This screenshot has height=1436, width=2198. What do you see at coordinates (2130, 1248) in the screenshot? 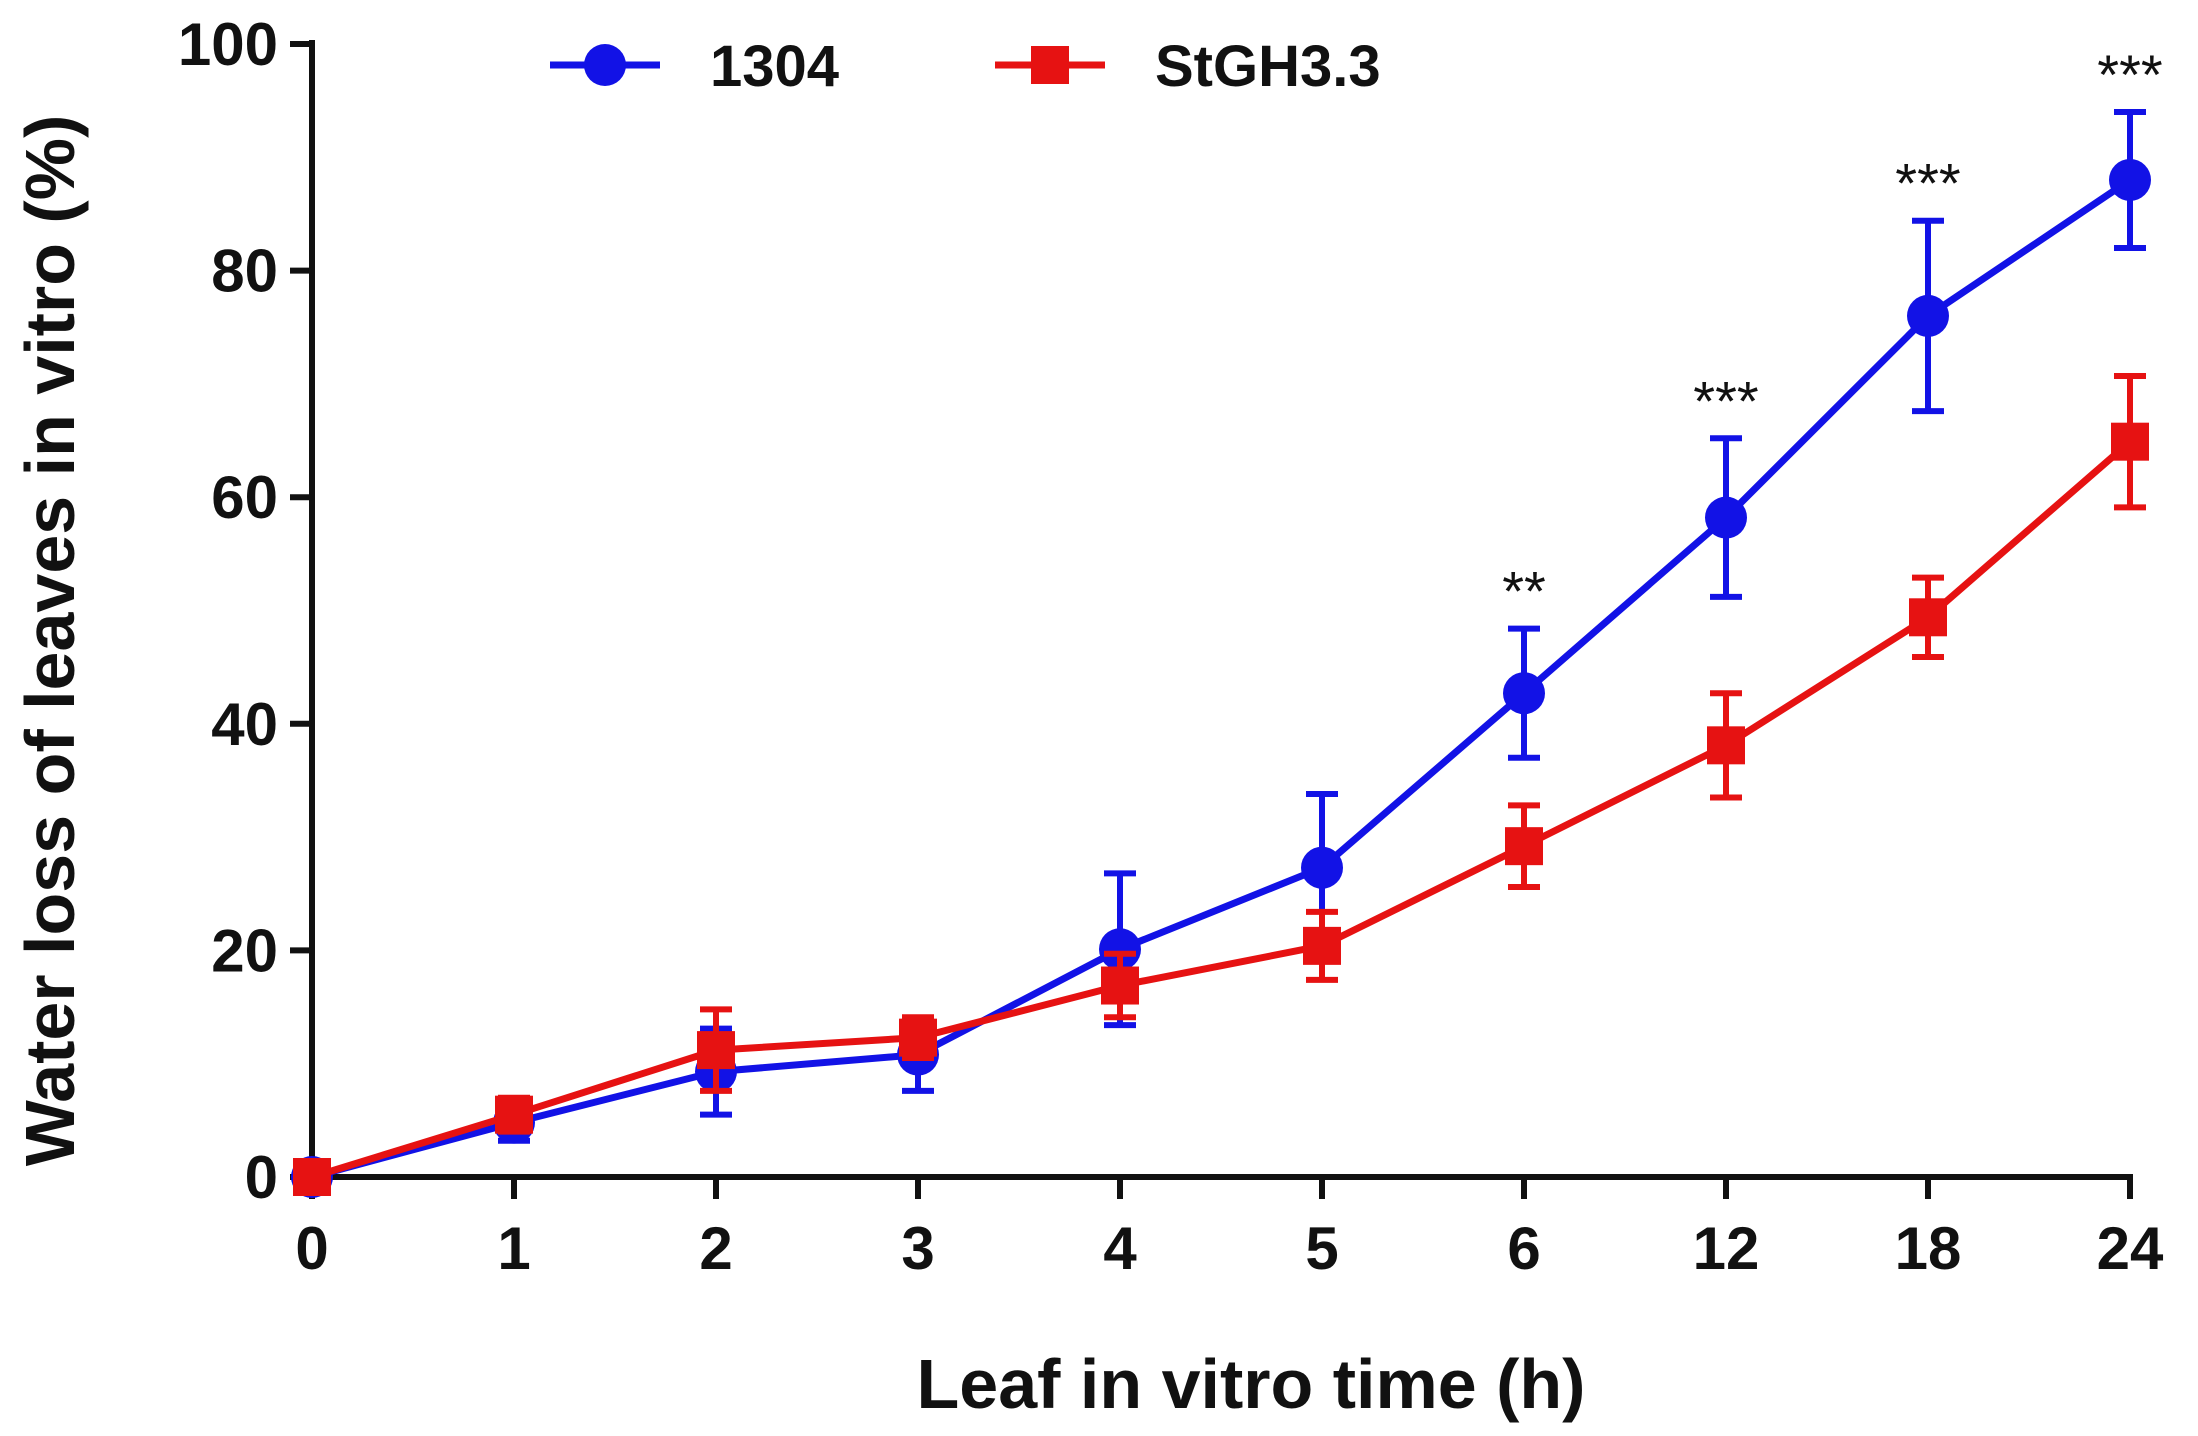
I see `x-tick-label: 24` at bounding box center [2130, 1248].